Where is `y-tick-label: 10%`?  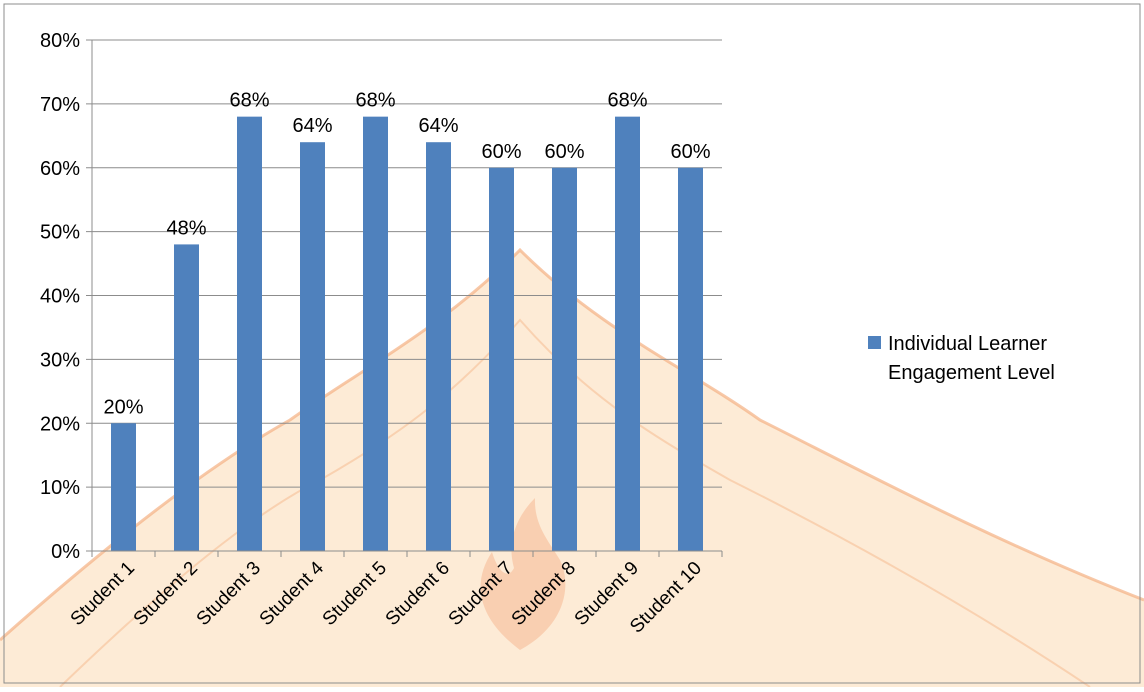 y-tick-label: 10% is located at coordinates (60, 488).